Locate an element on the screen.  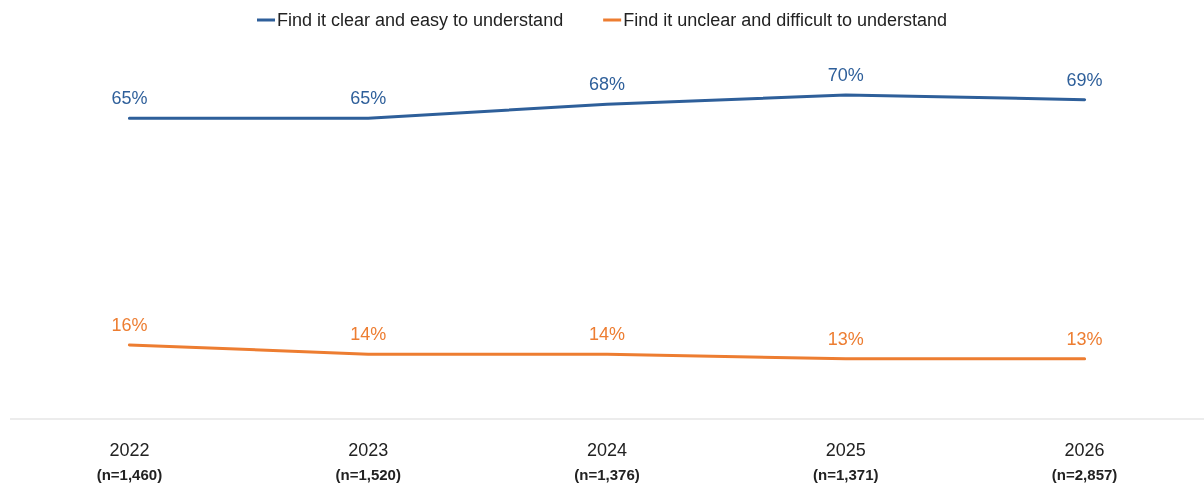
data-label: 70% is located at coordinates (845, 75).